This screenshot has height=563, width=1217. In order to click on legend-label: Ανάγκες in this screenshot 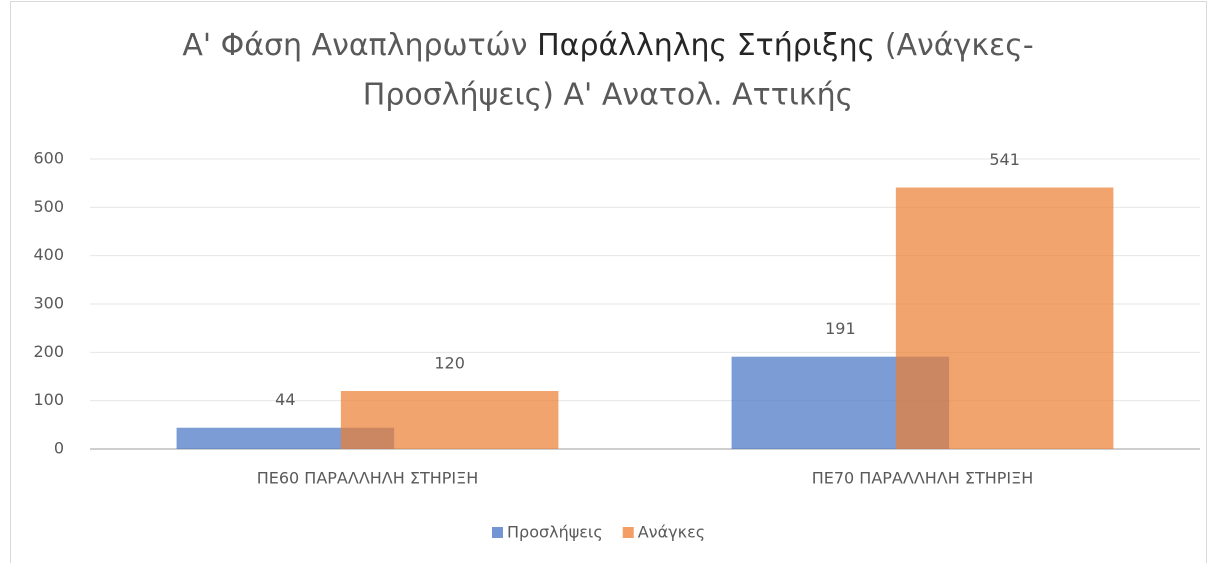, I will do `click(671, 532)`.